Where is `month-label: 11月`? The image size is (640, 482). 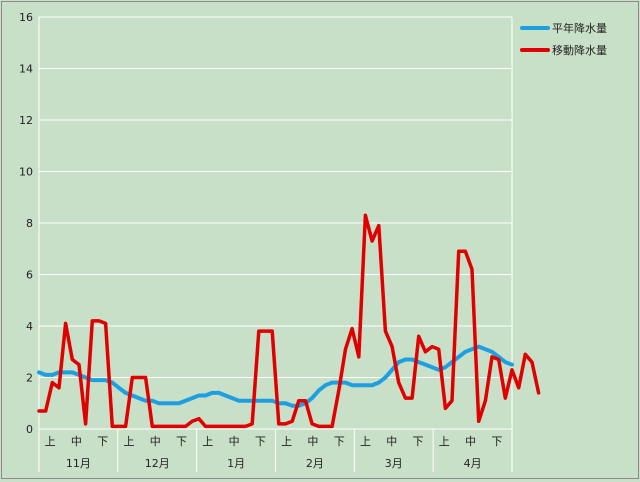 month-label: 11月 is located at coordinates (78, 463).